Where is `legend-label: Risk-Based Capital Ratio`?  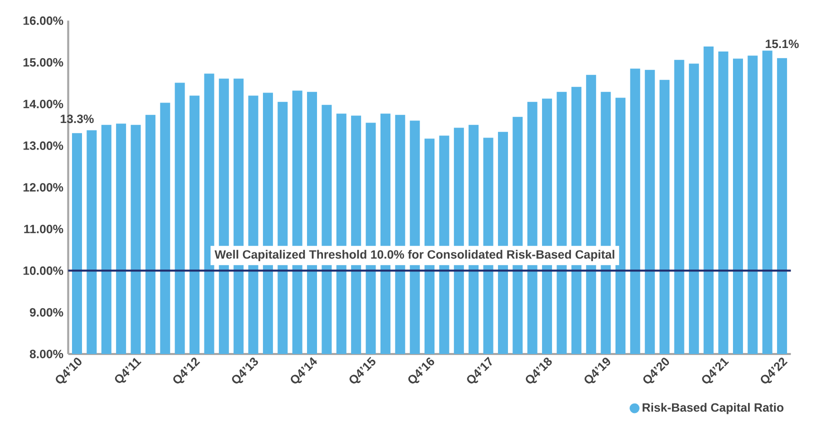 legend-label: Risk-Based Capital Ratio is located at coordinates (713, 408).